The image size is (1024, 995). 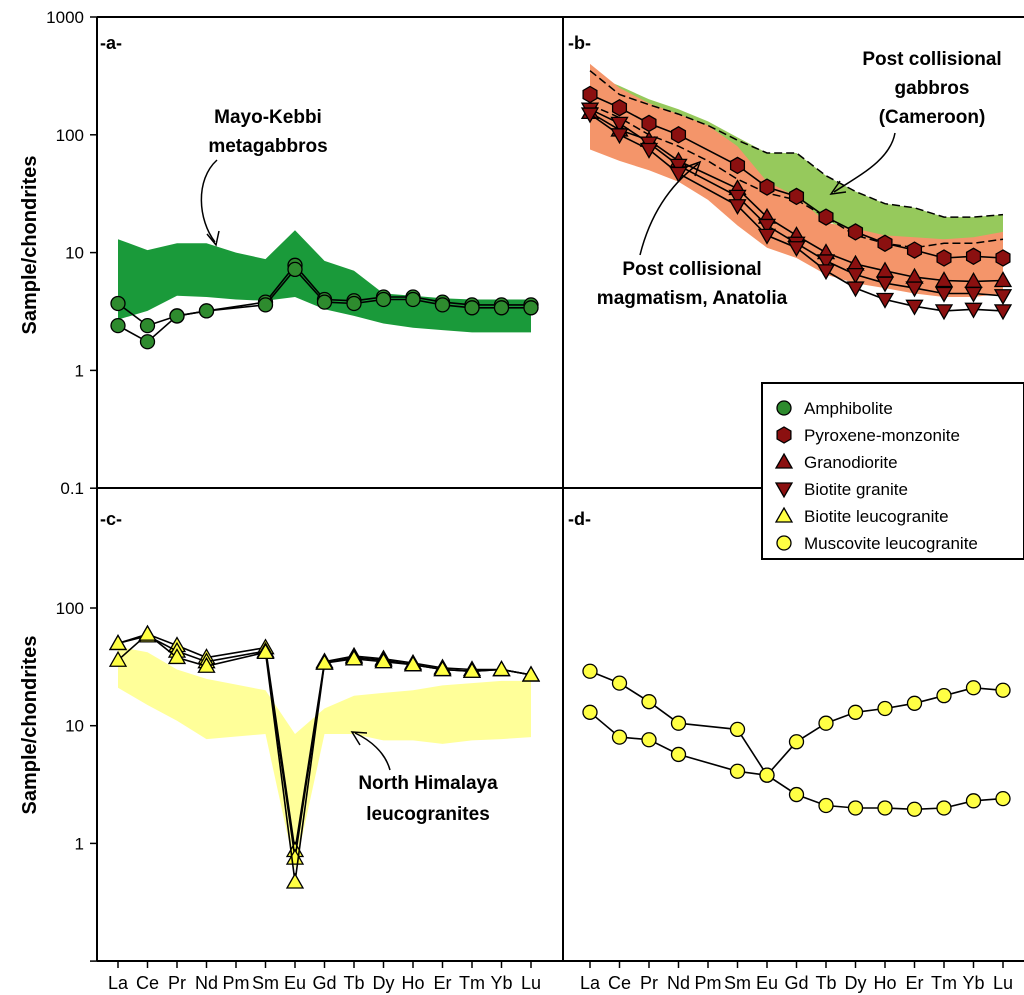 What do you see at coordinates (206, 983) in the screenshot?
I see `x-tick-label-0-Nd: Nd` at bounding box center [206, 983].